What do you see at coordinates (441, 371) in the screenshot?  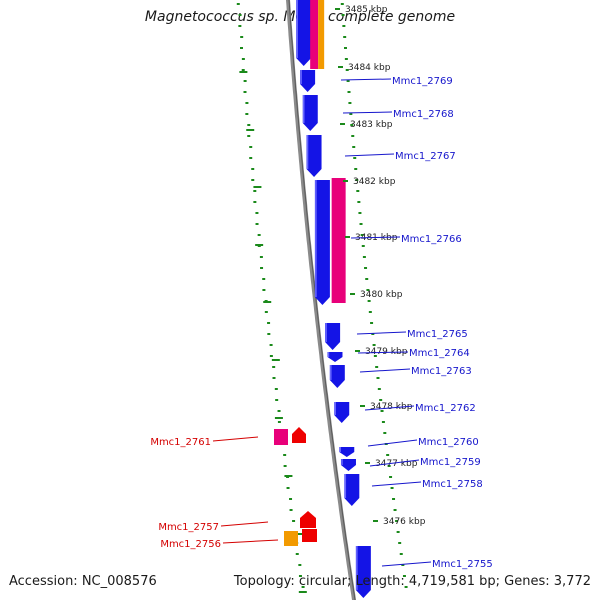 I see `forward-gene-label: Mmc1_2763` at bounding box center [441, 371].